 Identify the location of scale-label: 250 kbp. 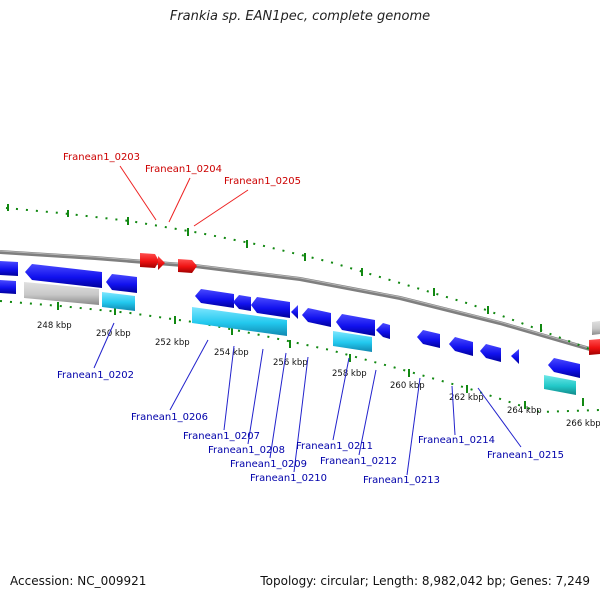
(113, 334).